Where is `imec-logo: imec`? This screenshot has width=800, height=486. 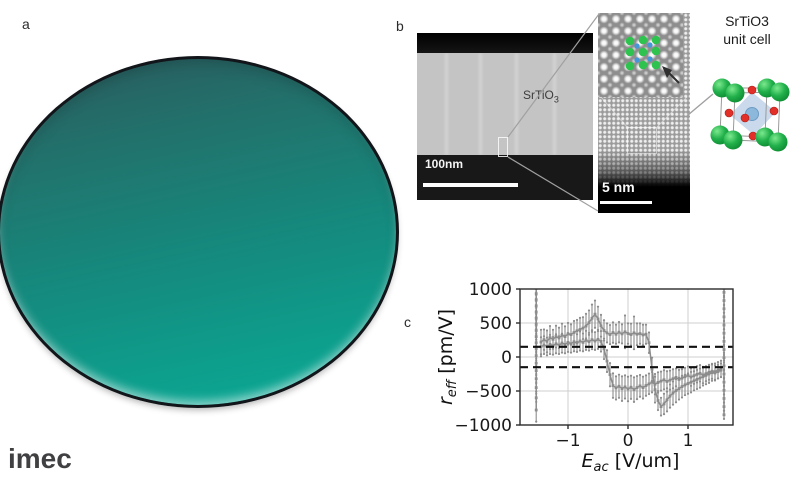 imec-logo: imec is located at coordinates (40, 458).